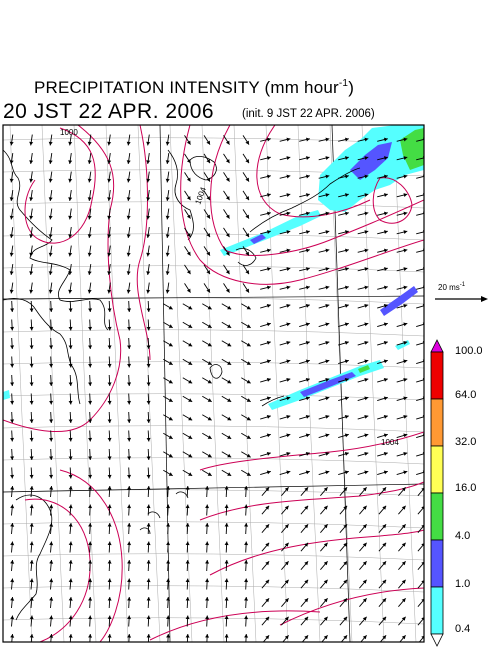  I want to click on colorbar-swatch-bottom, so click(437, 640).